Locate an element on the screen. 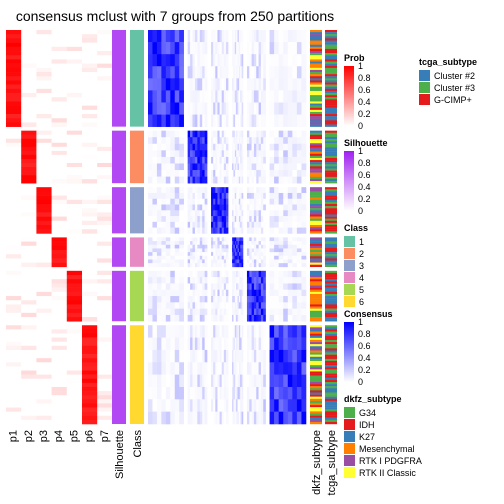 The image size is (504, 504). column-label-Class: Class is located at coordinates (138, 444).